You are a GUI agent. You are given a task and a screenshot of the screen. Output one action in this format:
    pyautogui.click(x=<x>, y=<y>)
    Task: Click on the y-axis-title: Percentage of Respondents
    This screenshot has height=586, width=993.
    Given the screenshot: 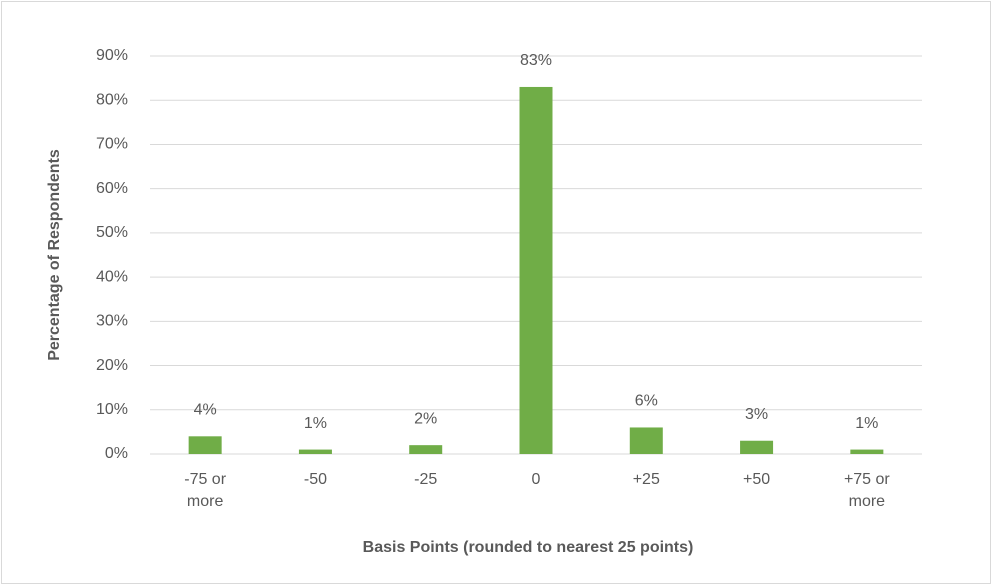 What is the action you would take?
    pyautogui.click(x=54, y=255)
    